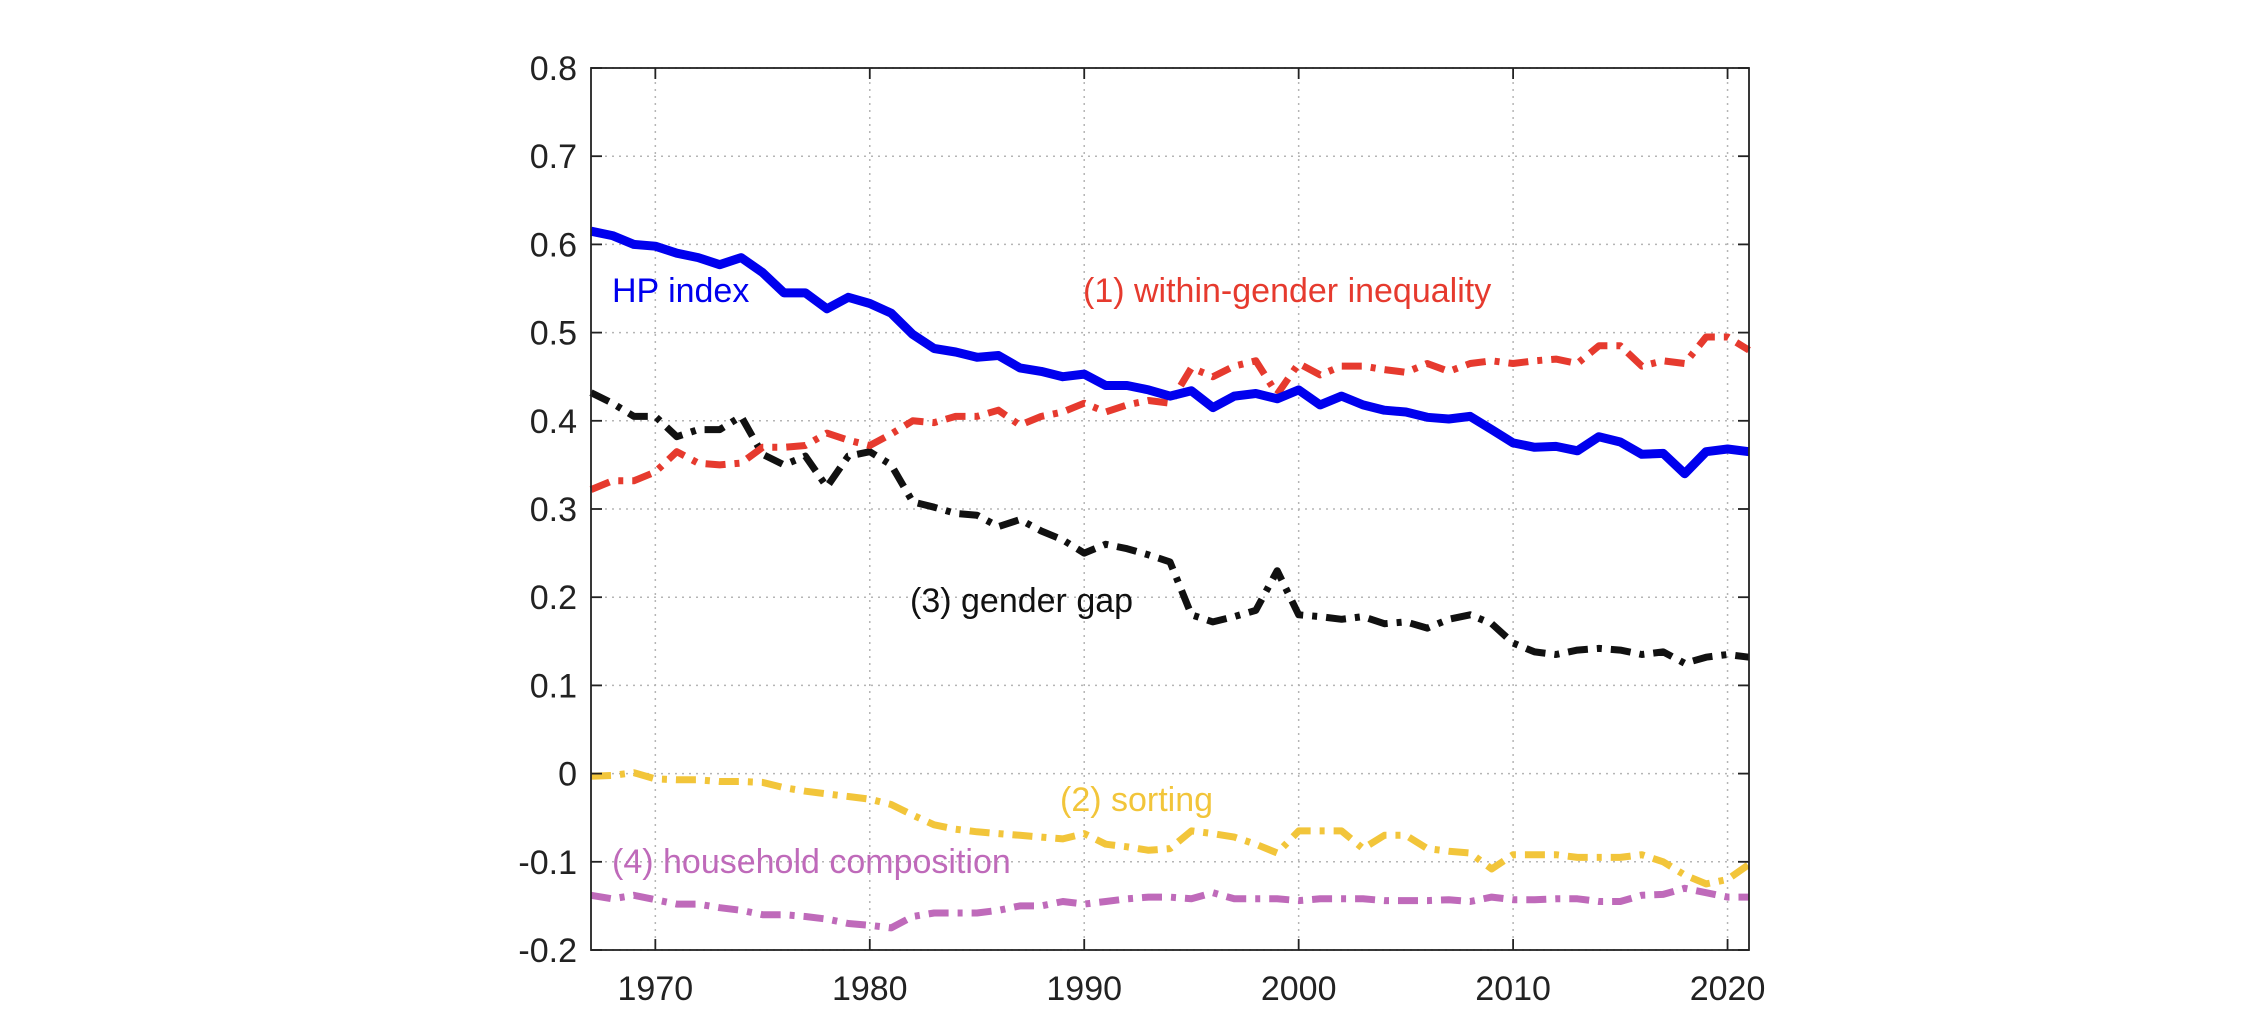 The height and width of the screenshot is (1021, 2264). I want to click on y-tick-label: 0.1, so click(553, 686).